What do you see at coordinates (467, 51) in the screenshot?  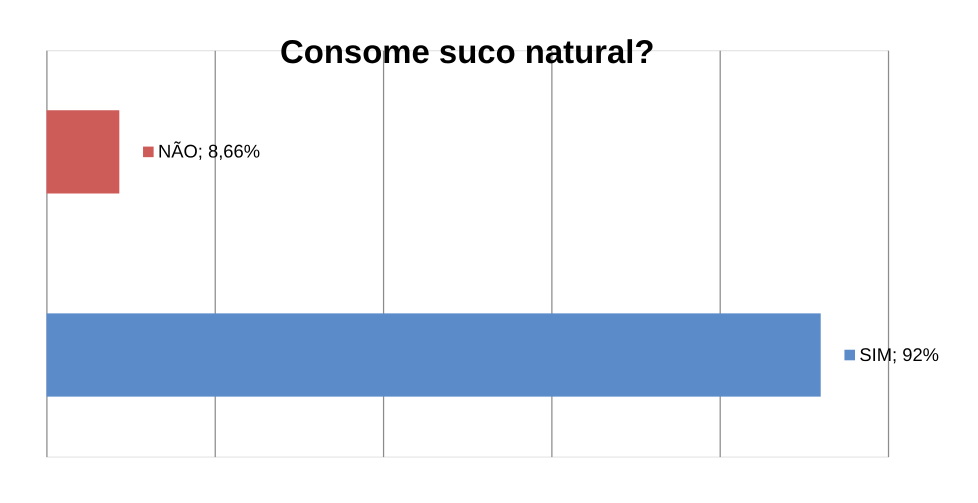 I see `chart-title: Consome suco natural?` at bounding box center [467, 51].